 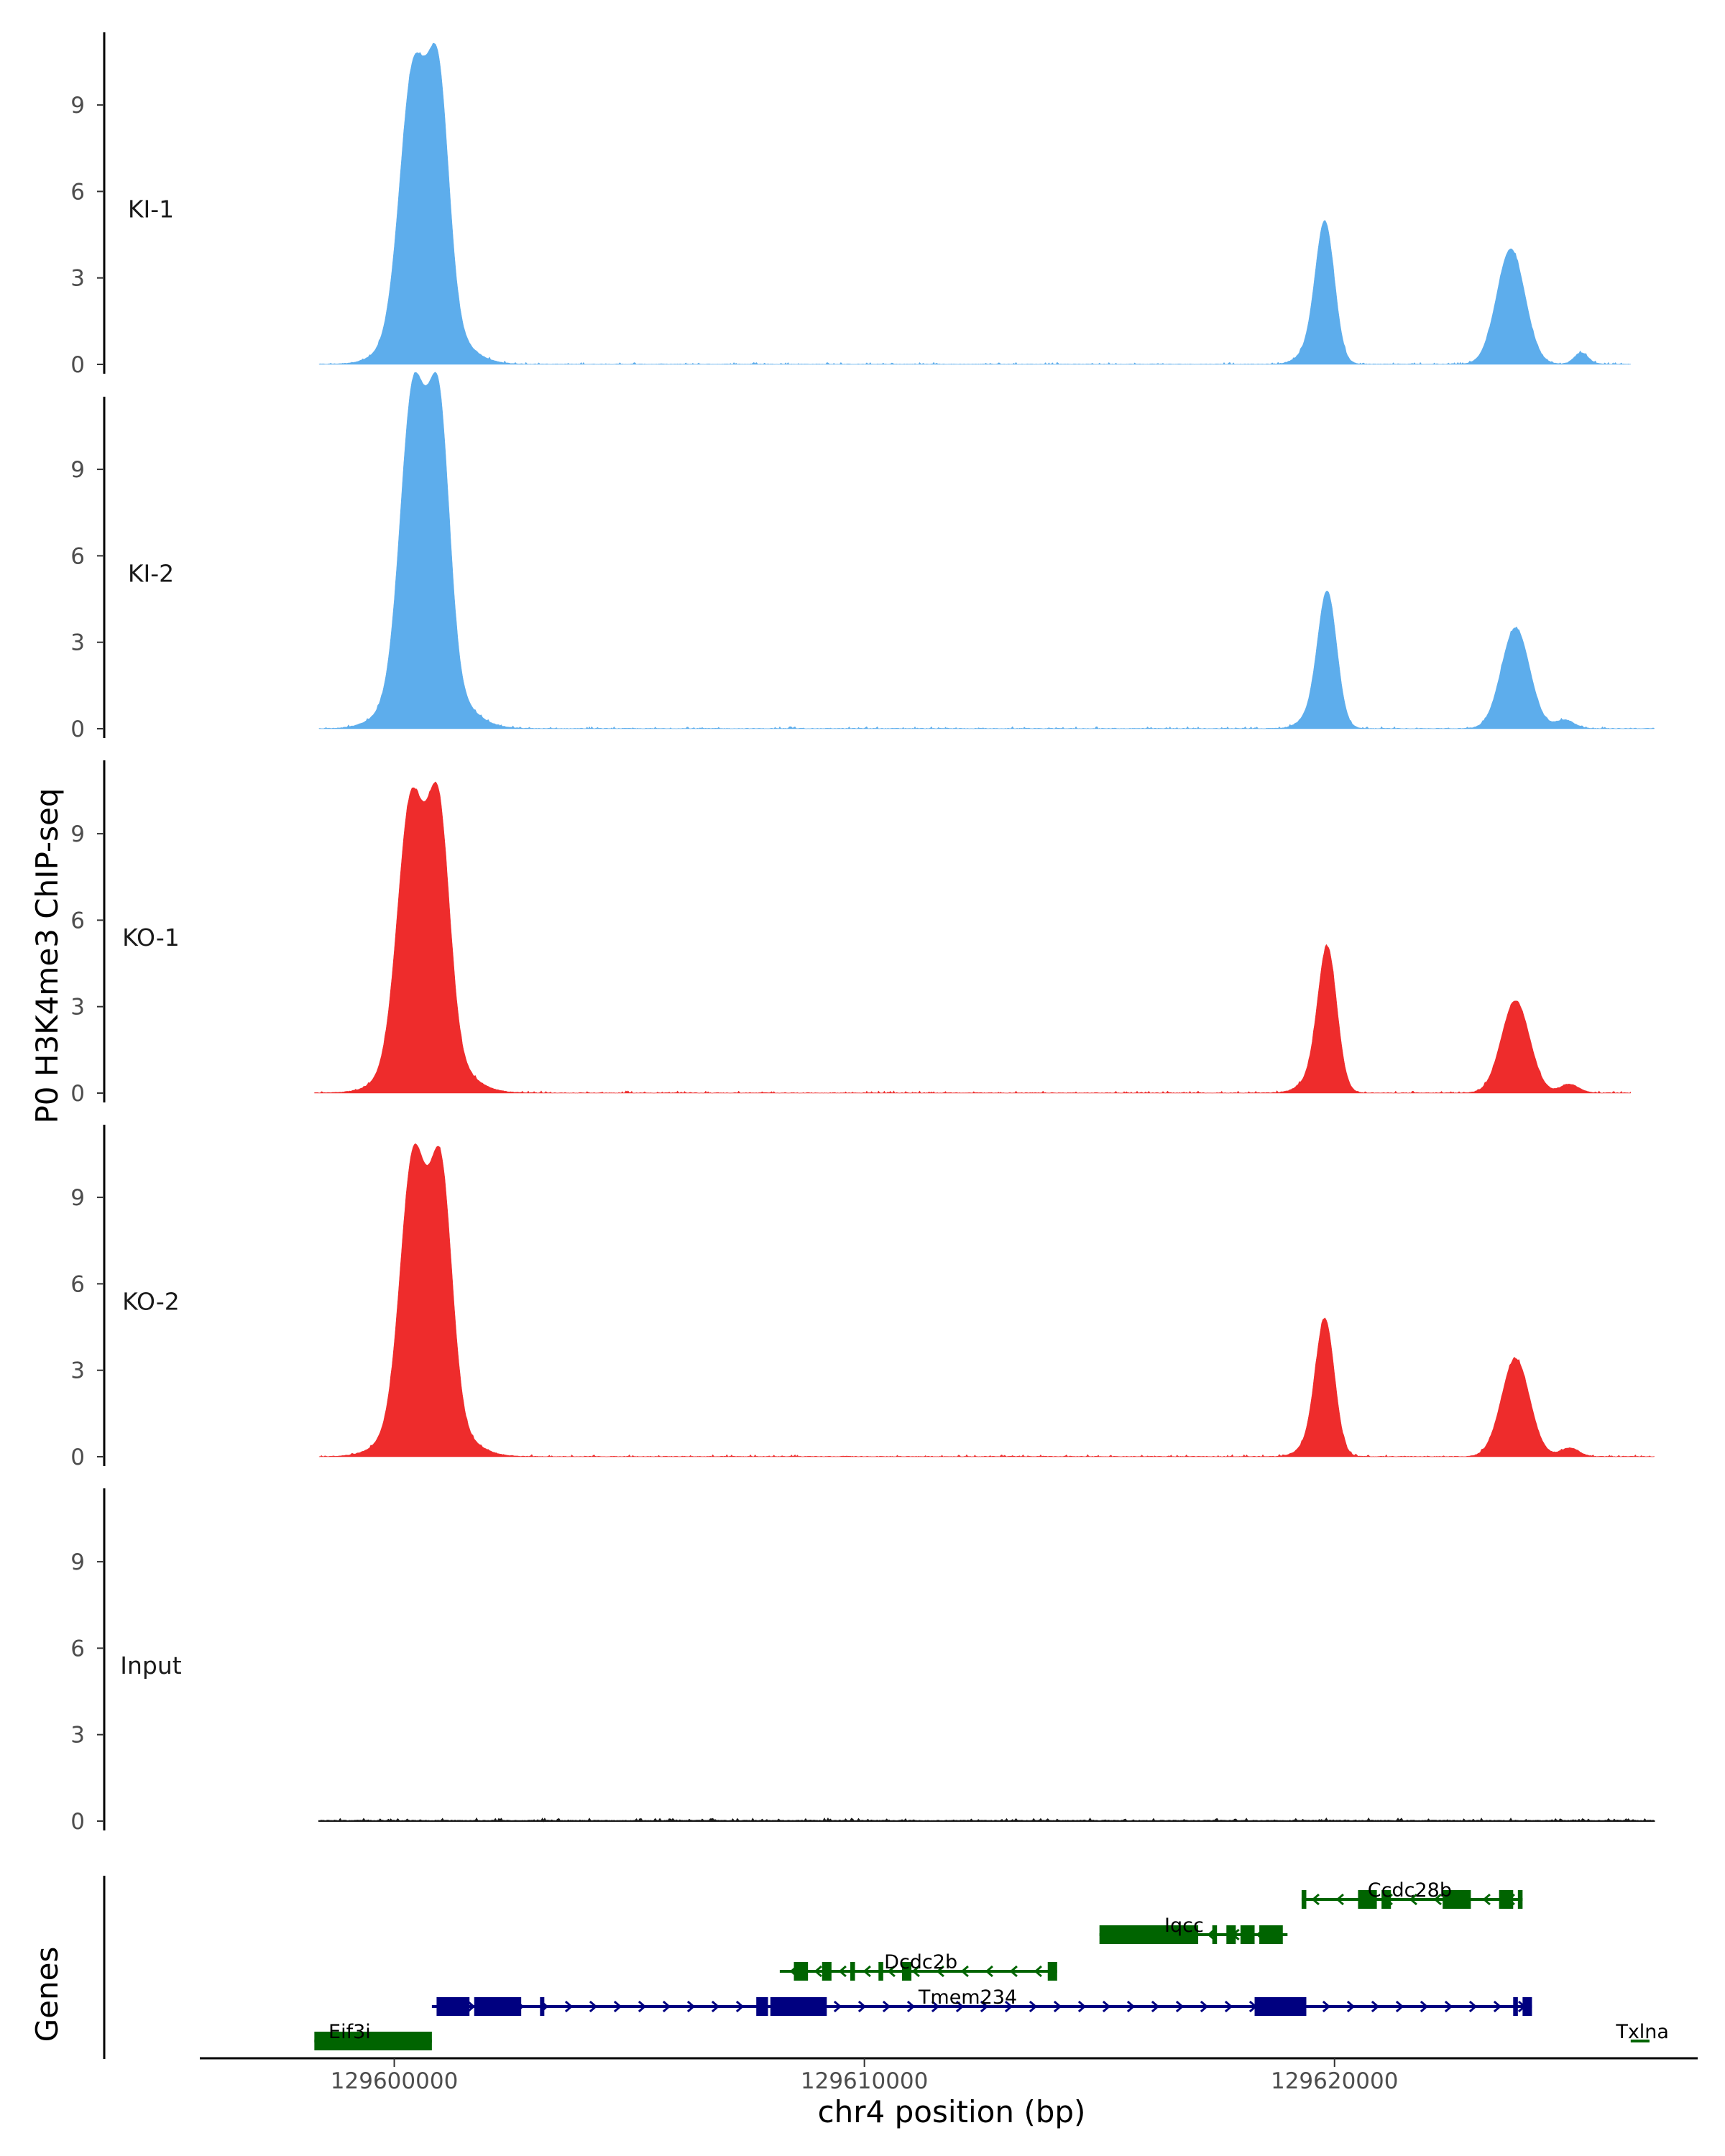 What do you see at coordinates (47, 955) in the screenshot?
I see `y-axis-title: P0 H3K4me3 ChIP-seq` at bounding box center [47, 955].